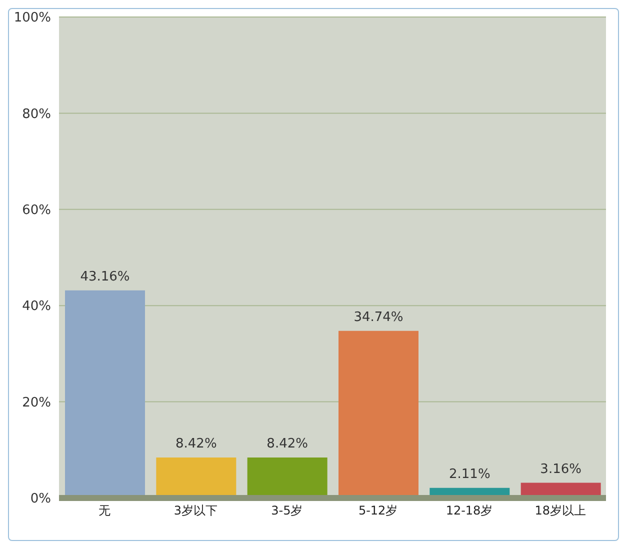  What do you see at coordinates (40, 499) in the screenshot?
I see `y-tick-label: 0%` at bounding box center [40, 499].